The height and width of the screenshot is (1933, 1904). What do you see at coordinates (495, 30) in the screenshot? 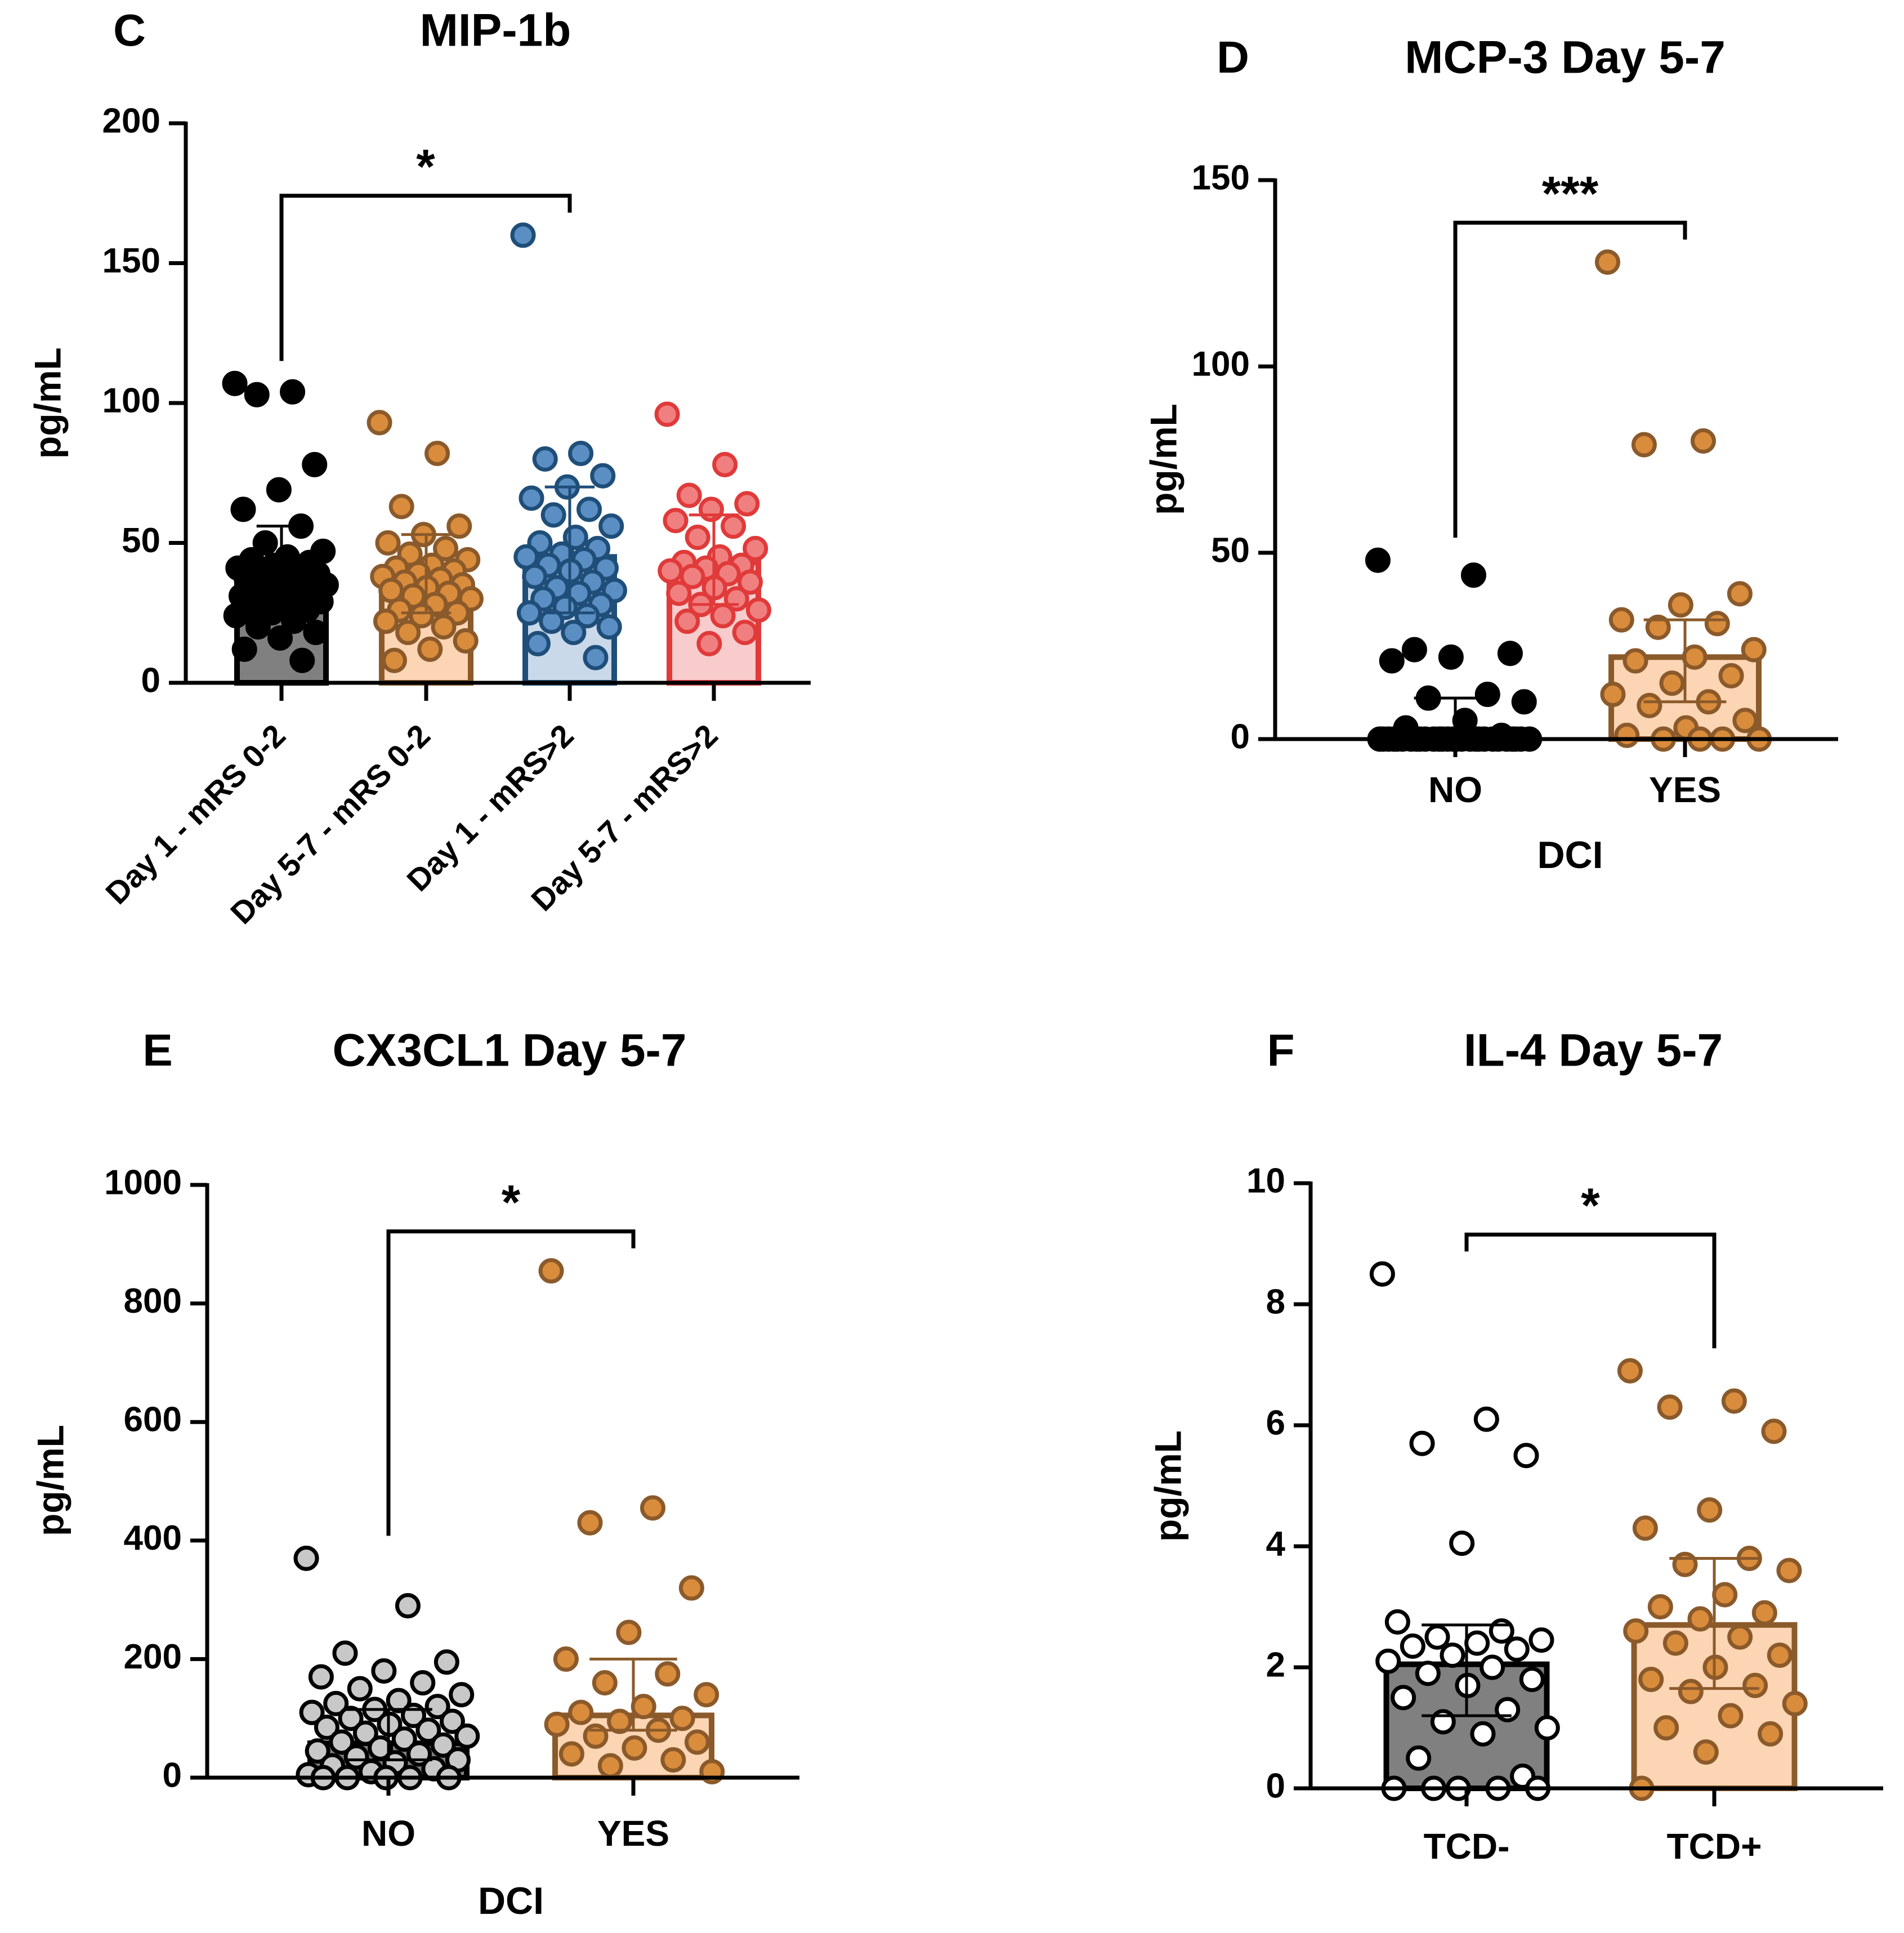
I see `chart-title: MIP-1b` at bounding box center [495, 30].